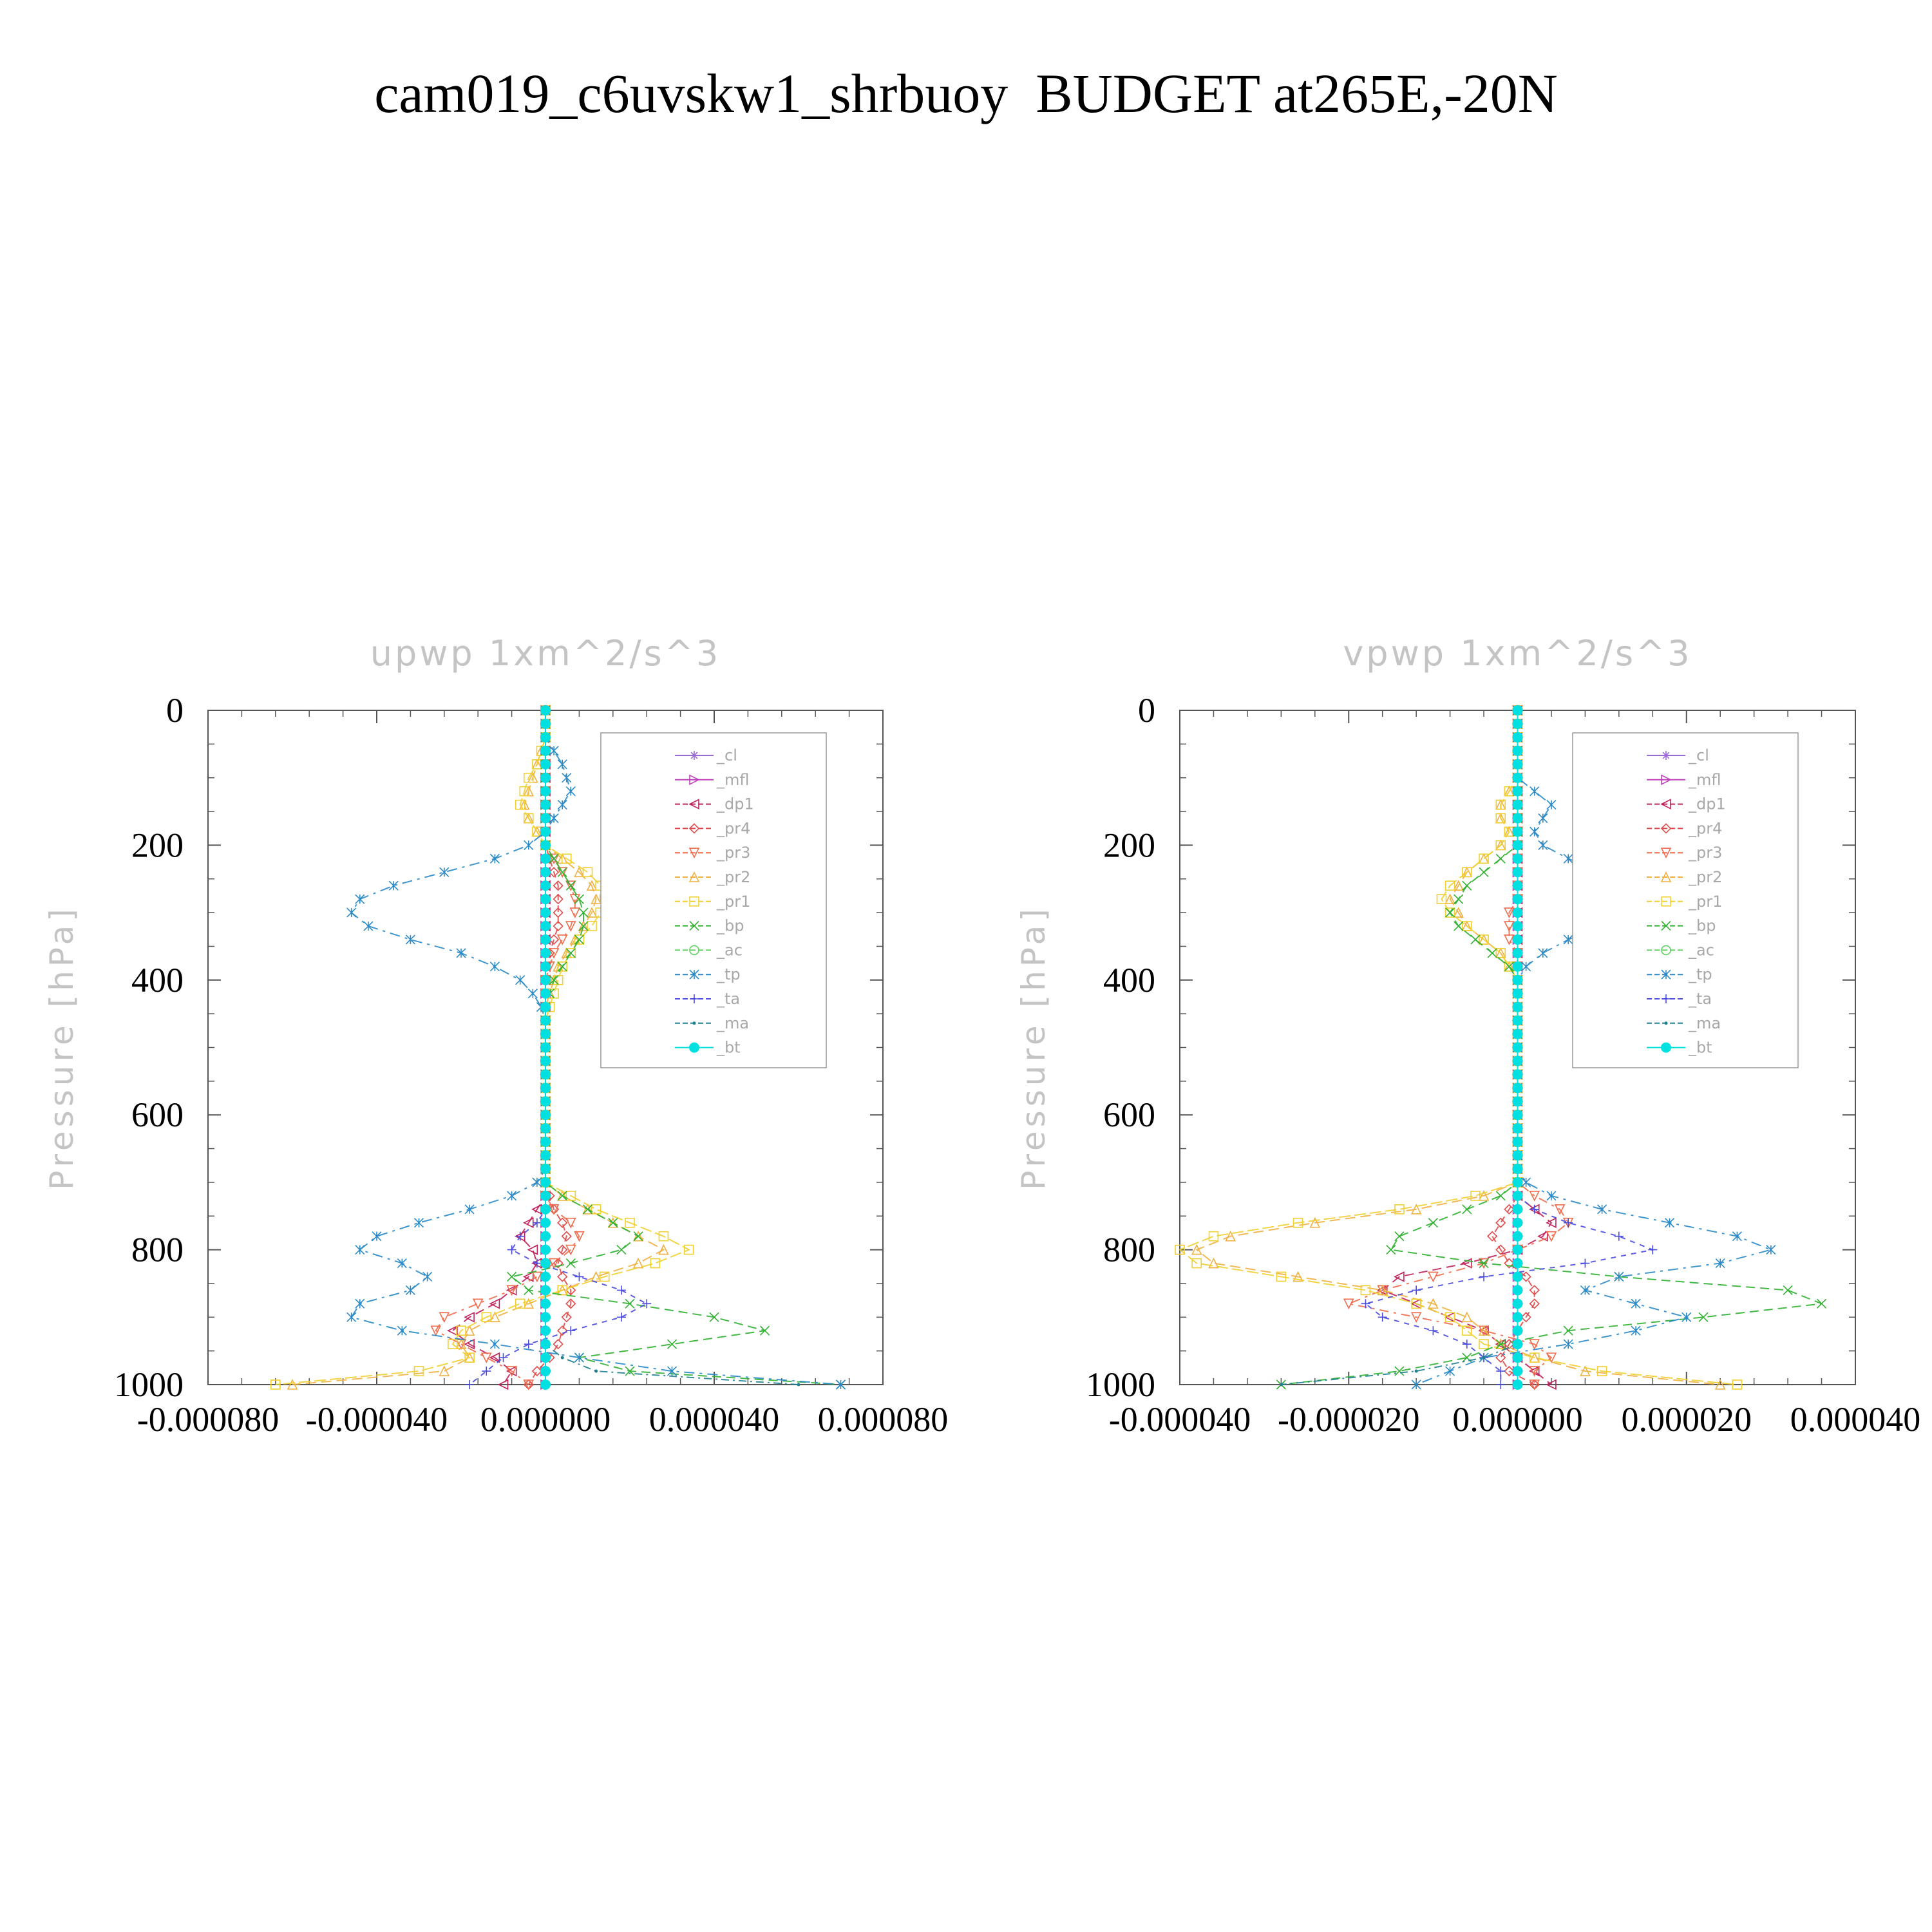 This screenshot has width=1932, height=1932. I want to click on legend-entry: _ac, so click(1680, 950).